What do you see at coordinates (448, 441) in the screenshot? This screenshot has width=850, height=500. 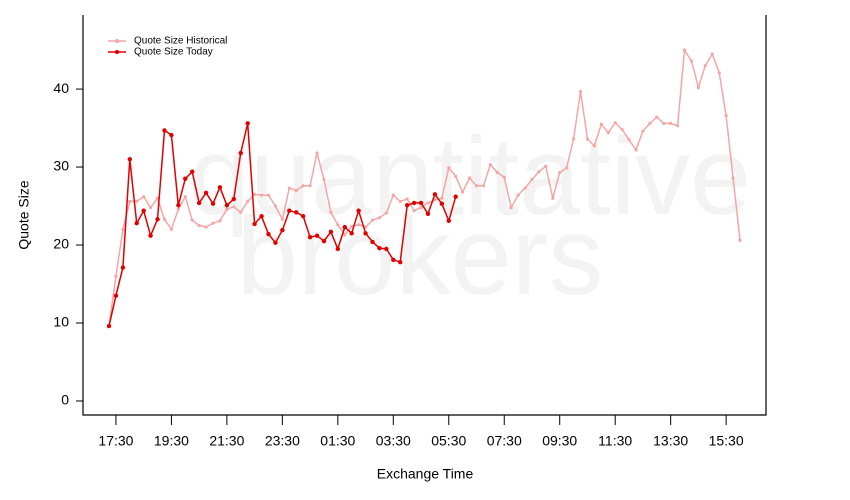 I see `x-tick-label: 05:30` at bounding box center [448, 441].